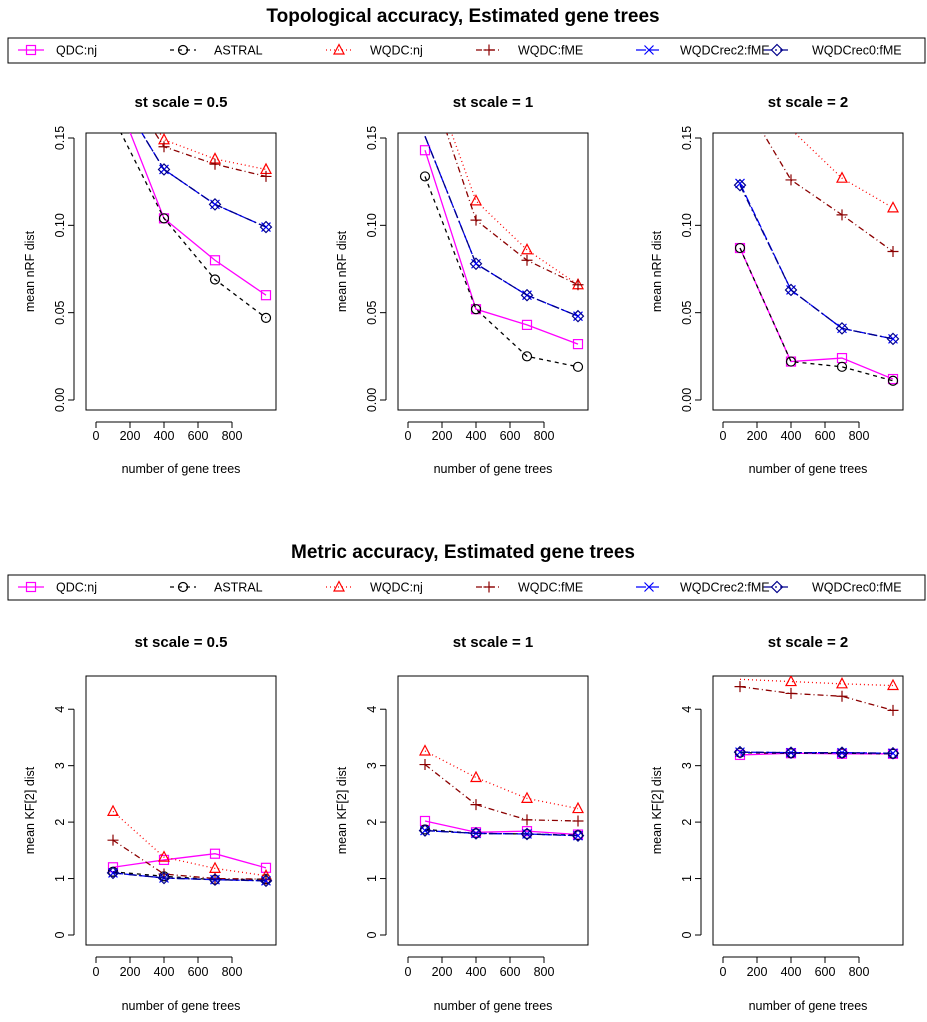  Describe the element at coordinates (725, 588) in the screenshot. I see `legend-label: WQDCrec2:fME` at that location.